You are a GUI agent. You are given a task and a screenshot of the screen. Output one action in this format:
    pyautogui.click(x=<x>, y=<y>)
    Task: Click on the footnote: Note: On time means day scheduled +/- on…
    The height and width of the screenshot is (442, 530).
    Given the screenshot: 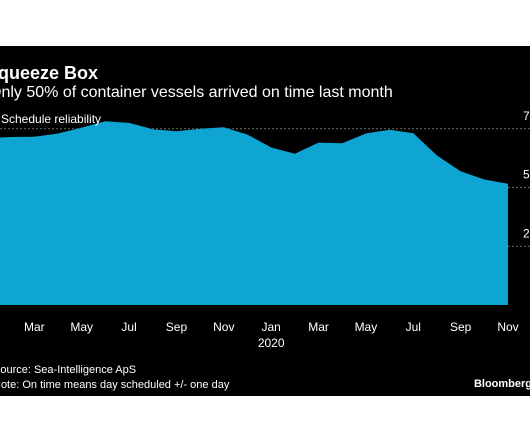 What is the action you would take?
    pyautogui.click(x=115, y=385)
    